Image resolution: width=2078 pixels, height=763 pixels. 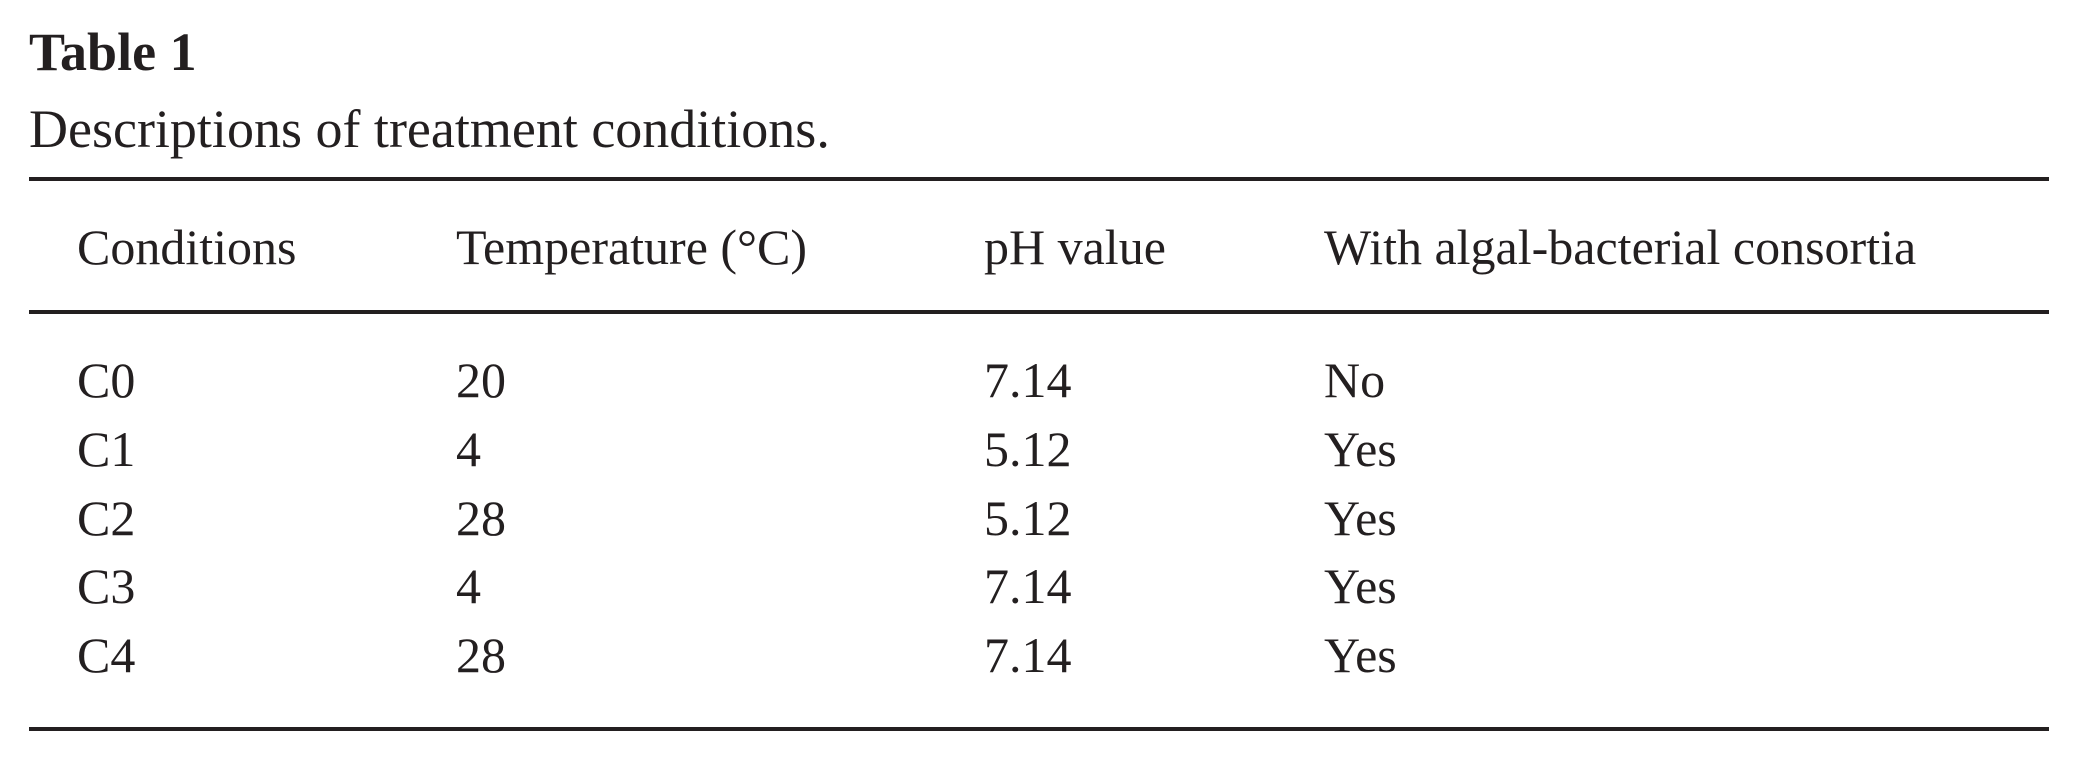 I want to click on table-cell: C3, so click(x=106, y=586).